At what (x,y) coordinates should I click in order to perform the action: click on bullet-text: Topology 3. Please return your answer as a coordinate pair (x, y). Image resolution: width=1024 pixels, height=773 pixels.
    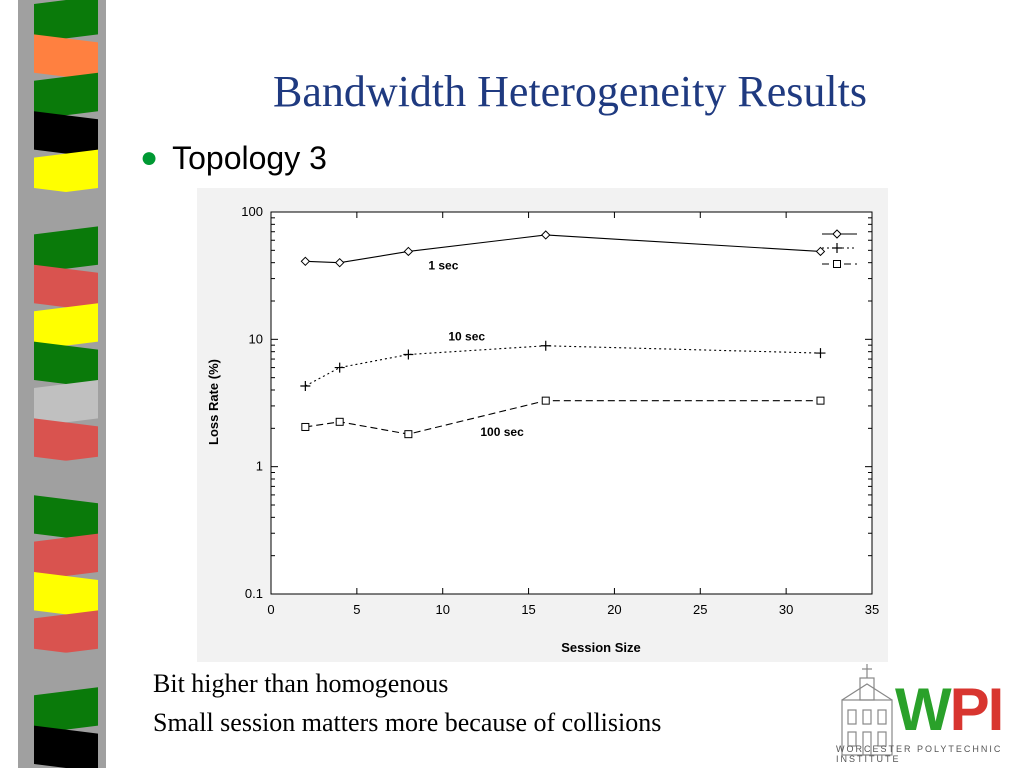
    Looking at the image, I should click on (249, 158).